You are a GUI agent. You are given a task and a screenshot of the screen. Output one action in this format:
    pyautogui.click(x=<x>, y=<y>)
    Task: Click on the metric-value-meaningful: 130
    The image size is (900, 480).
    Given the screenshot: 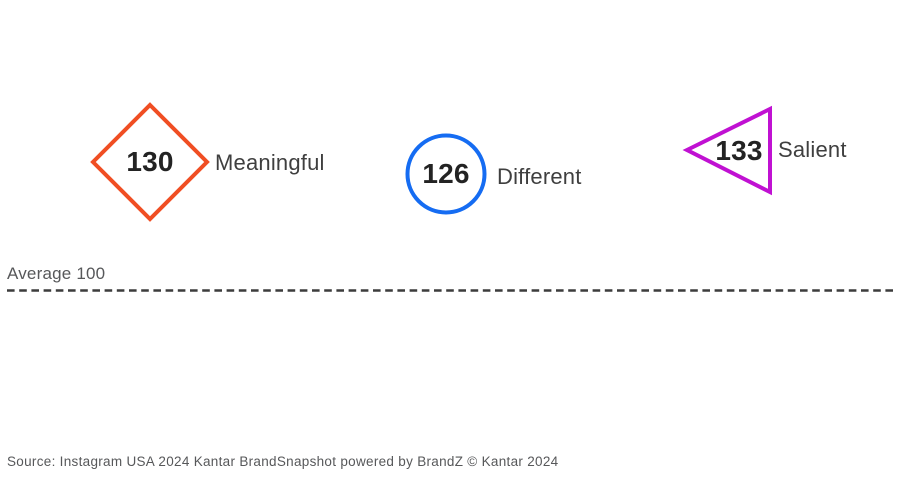 What is the action you would take?
    pyautogui.click(x=150, y=161)
    